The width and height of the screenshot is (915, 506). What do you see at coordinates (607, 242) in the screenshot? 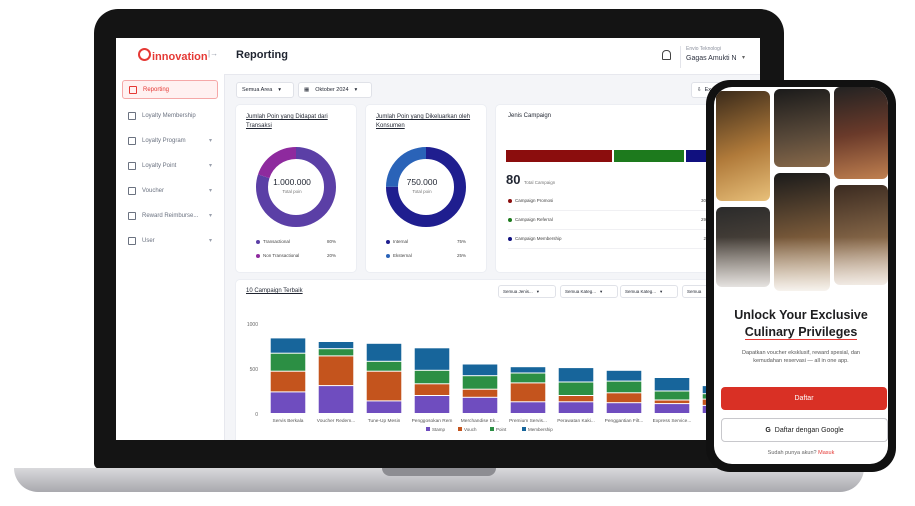
I see `campaign-row: Campaign Membership 2` at bounding box center [607, 242].